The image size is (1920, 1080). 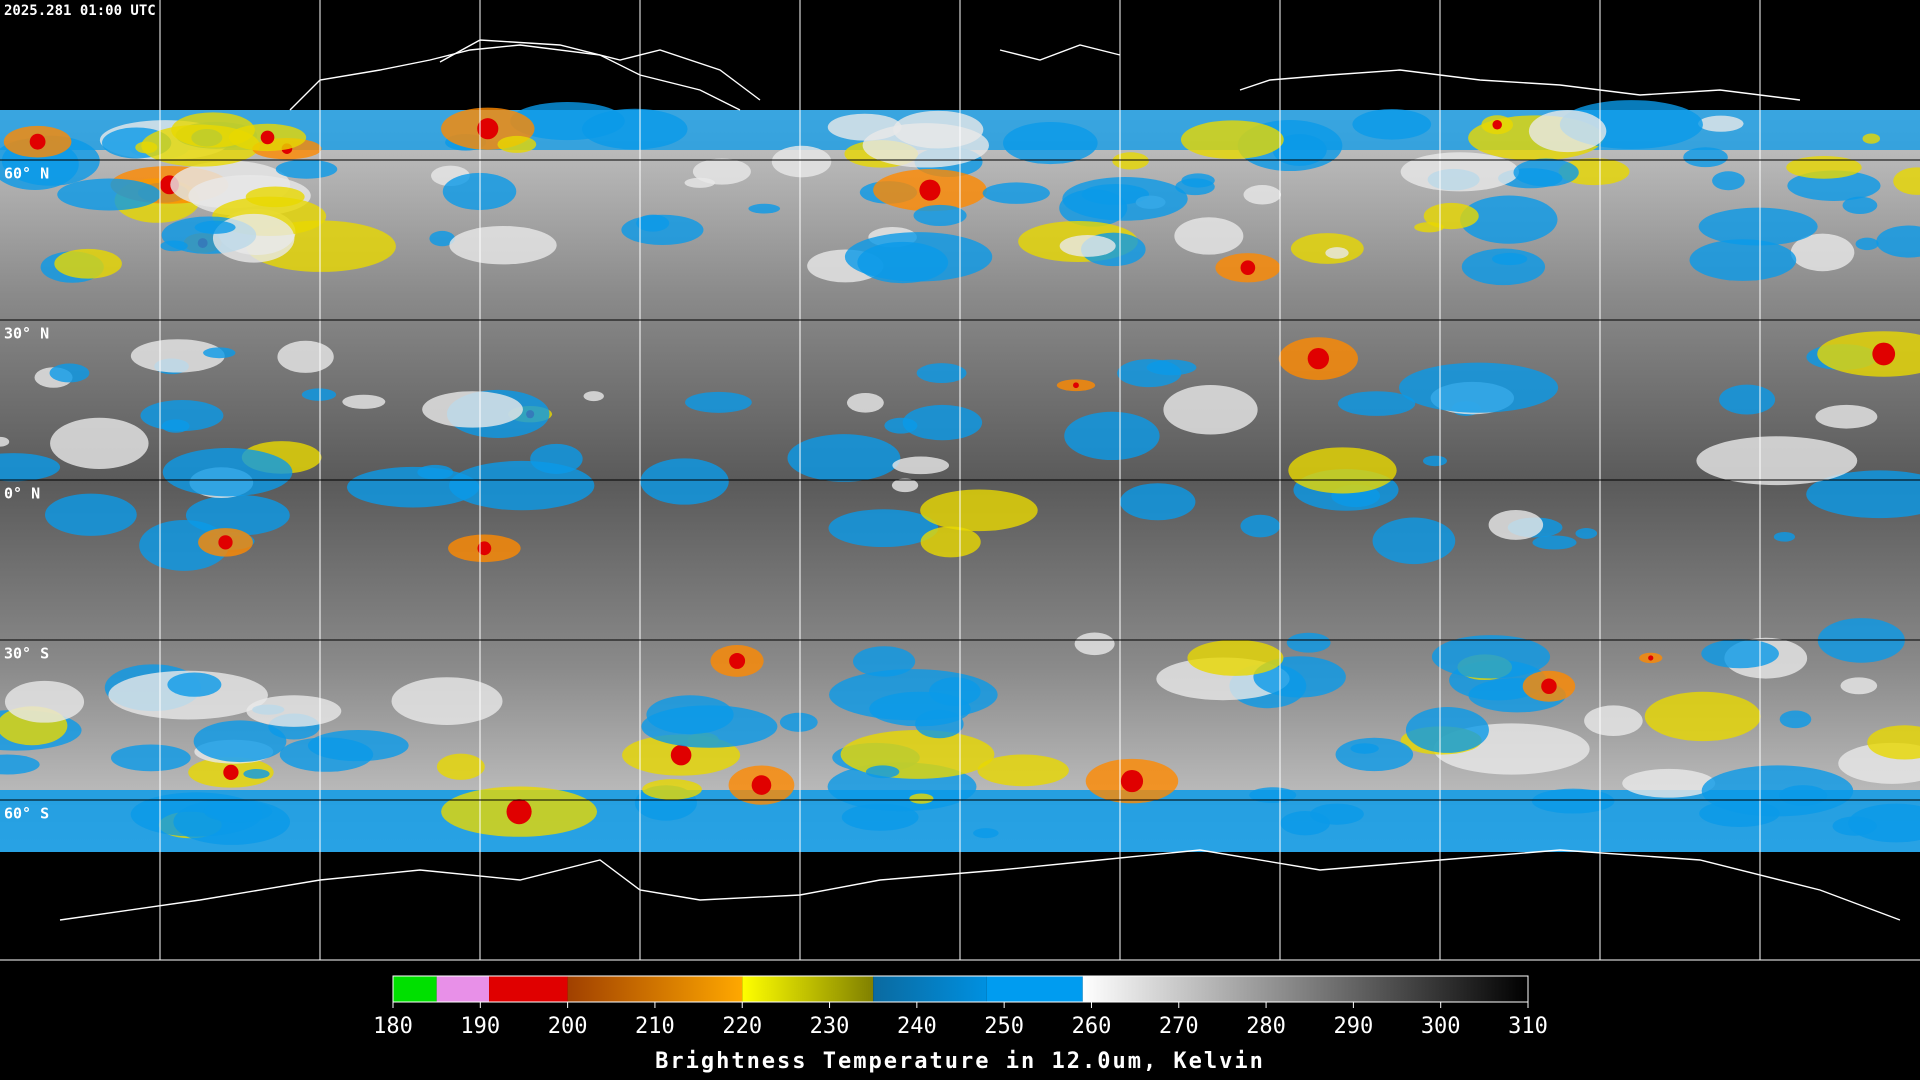 I want to click on colorbar-frame, so click(x=960, y=989).